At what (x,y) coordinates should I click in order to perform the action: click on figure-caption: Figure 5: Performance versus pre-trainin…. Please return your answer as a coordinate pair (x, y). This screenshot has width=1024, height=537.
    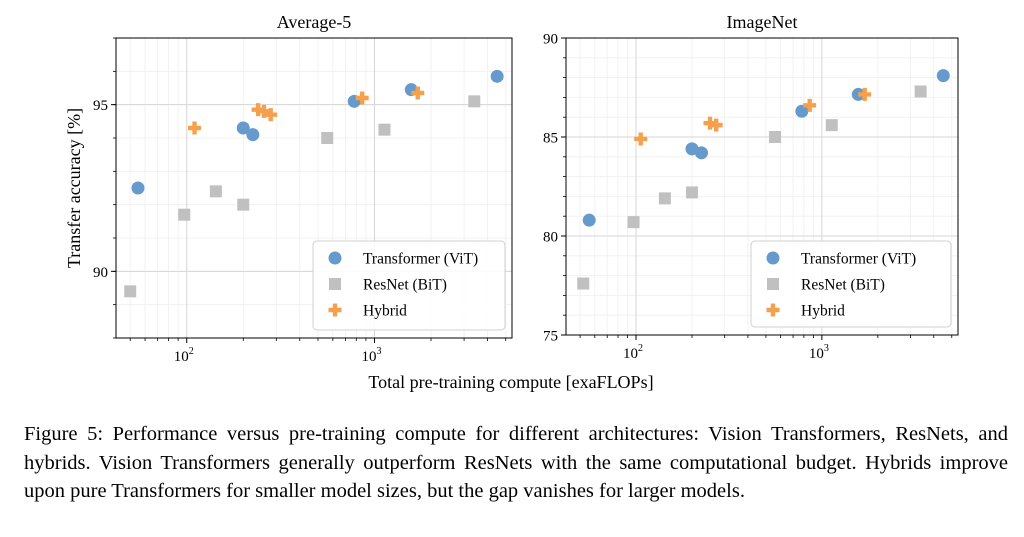
    Looking at the image, I should click on (516, 462).